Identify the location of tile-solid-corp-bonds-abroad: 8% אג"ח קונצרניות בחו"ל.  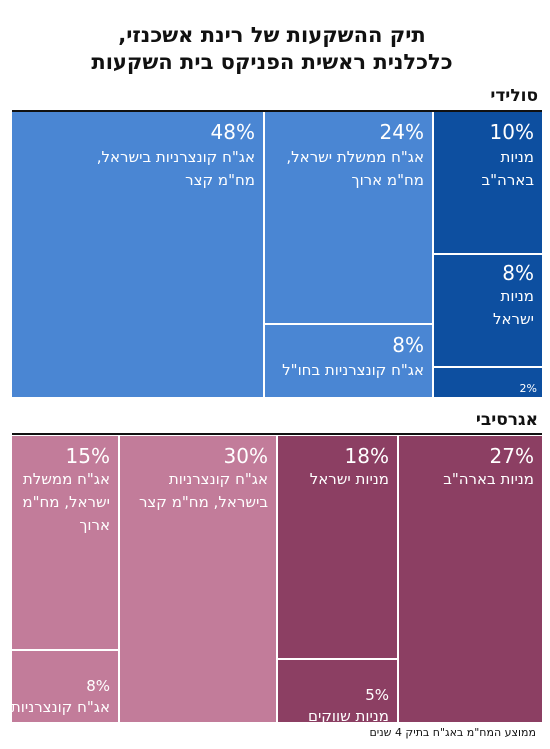
(348, 361).